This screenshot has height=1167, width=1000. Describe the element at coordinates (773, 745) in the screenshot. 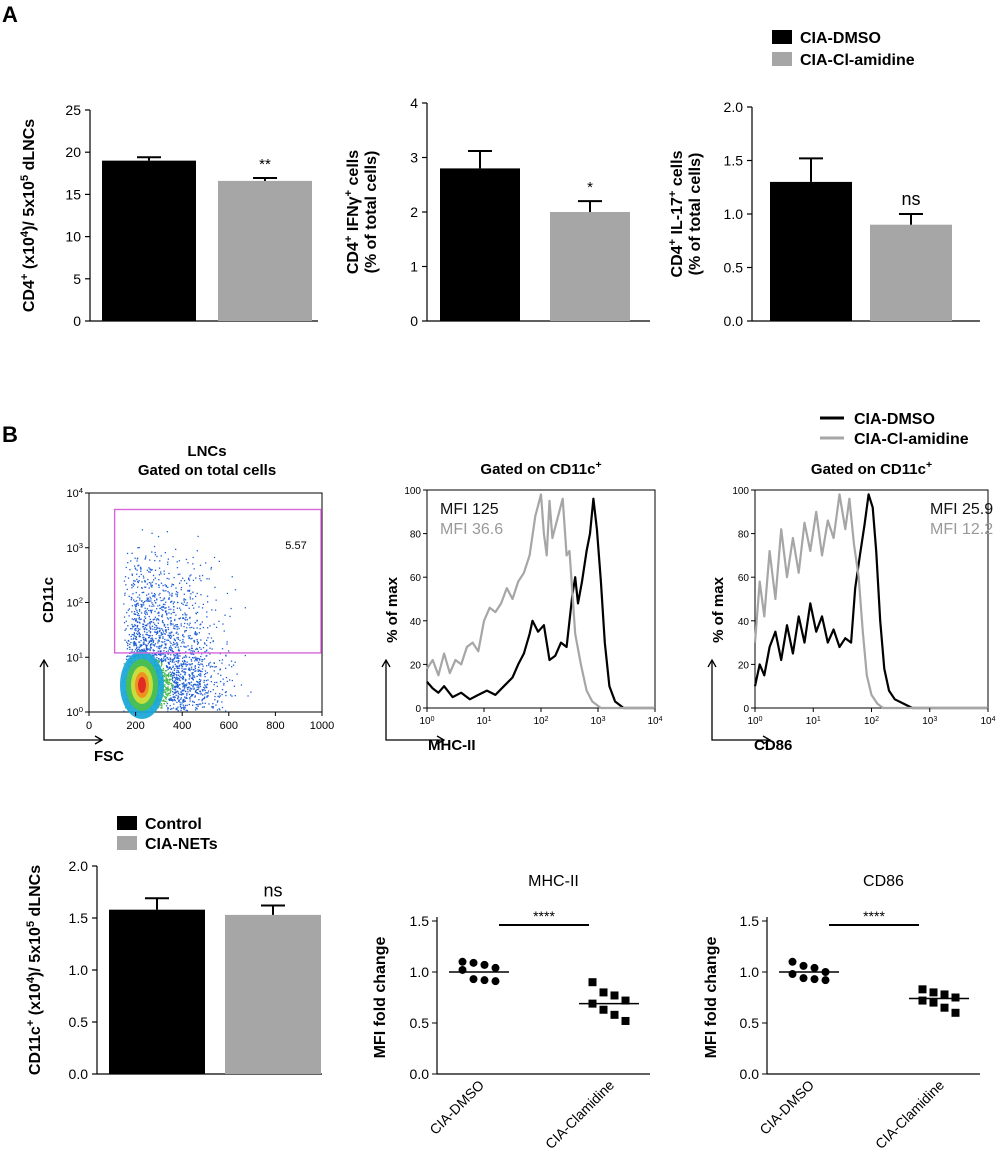

I see `histogram-x-label: CD86` at that location.